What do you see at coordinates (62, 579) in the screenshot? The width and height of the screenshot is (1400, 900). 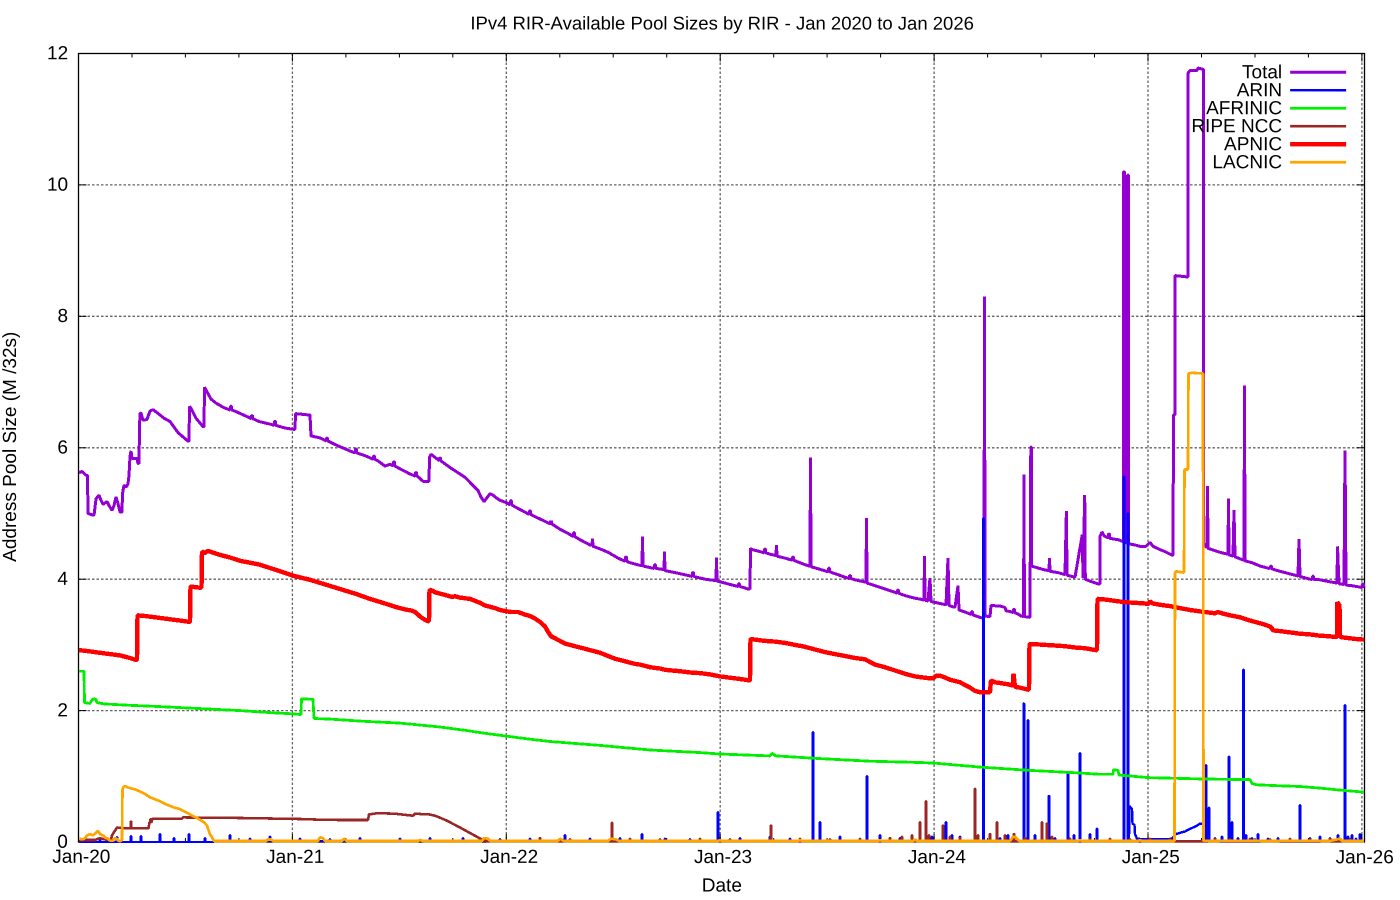 I see `svg-text: 4` at bounding box center [62, 579].